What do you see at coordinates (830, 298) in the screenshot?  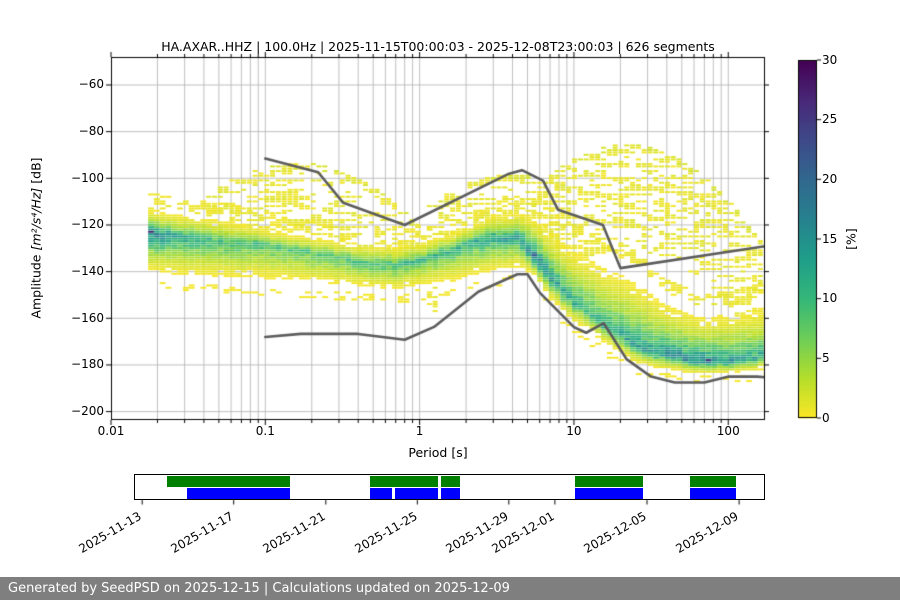 I see `colorbar-tick-label: 10` at bounding box center [830, 298].